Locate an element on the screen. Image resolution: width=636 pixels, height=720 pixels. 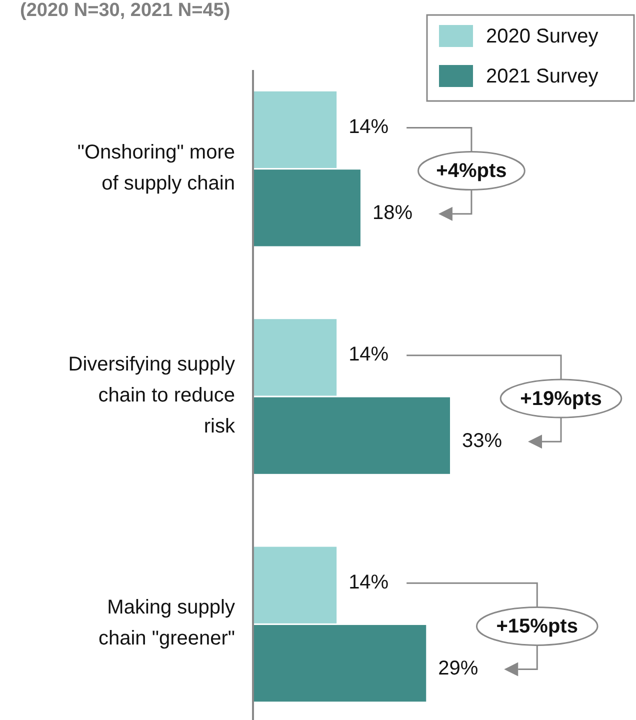
legend-label: 2021 Survey is located at coordinates (542, 76).